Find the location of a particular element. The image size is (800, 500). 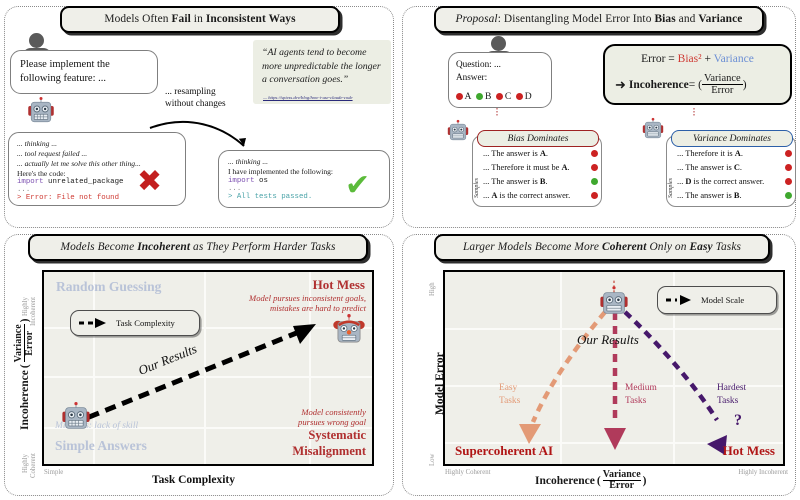

br-xlabel-fraction: Variance Error is located at coordinates (621, 480).